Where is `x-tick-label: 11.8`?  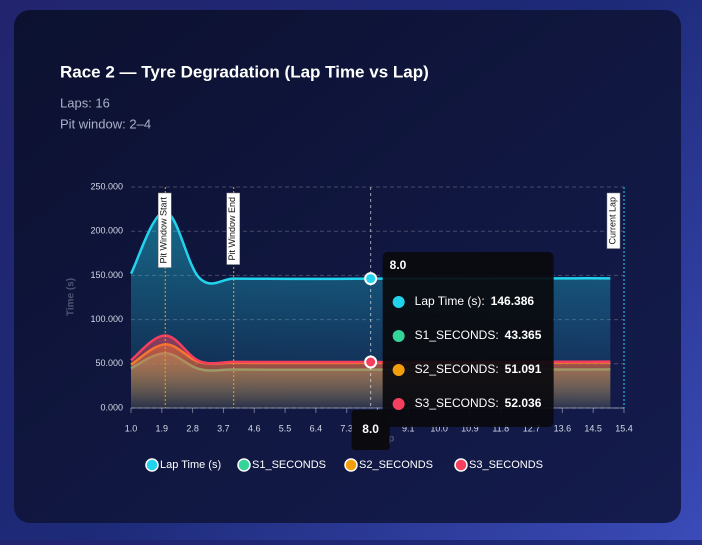 x-tick-label: 11.8 is located at coordinates (500, 428).